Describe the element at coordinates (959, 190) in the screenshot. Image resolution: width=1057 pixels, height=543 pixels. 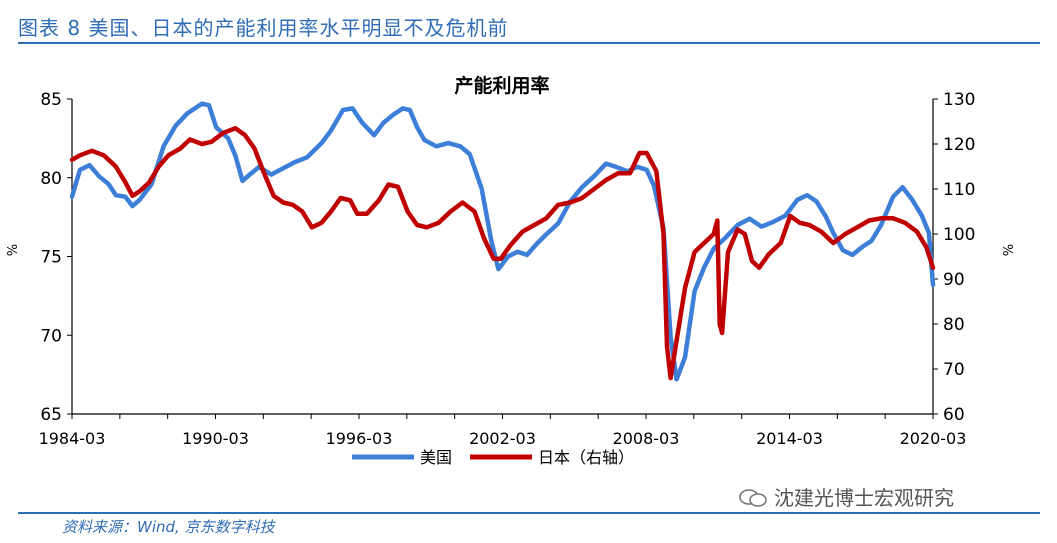
I see `right-tick-label: 110` at that location.